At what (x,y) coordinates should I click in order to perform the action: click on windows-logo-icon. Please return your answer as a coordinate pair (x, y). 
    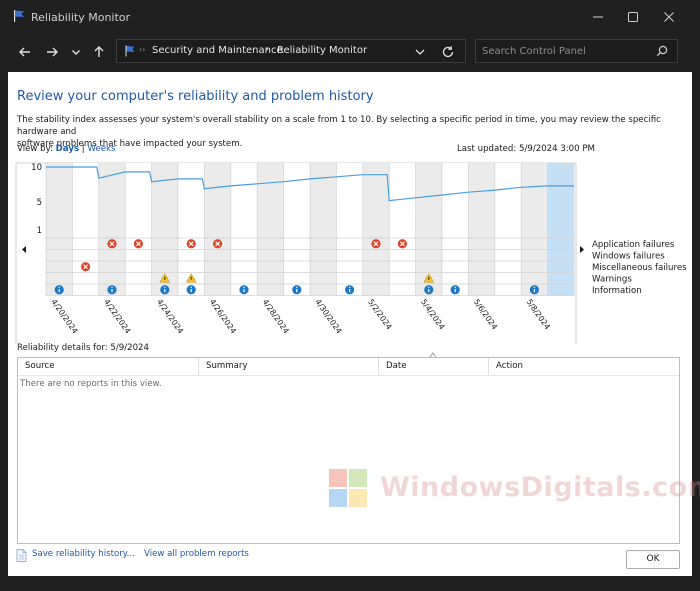
    Looking at the image, I should click on (348, 488).